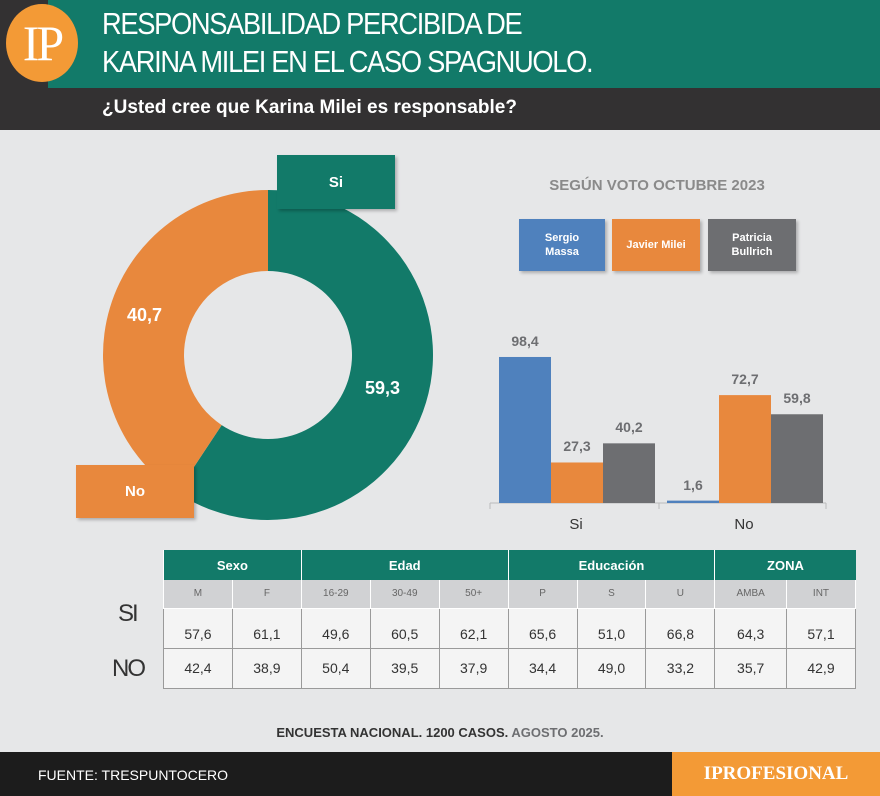  I want to click on column-header: 50+, so click(473, 594).